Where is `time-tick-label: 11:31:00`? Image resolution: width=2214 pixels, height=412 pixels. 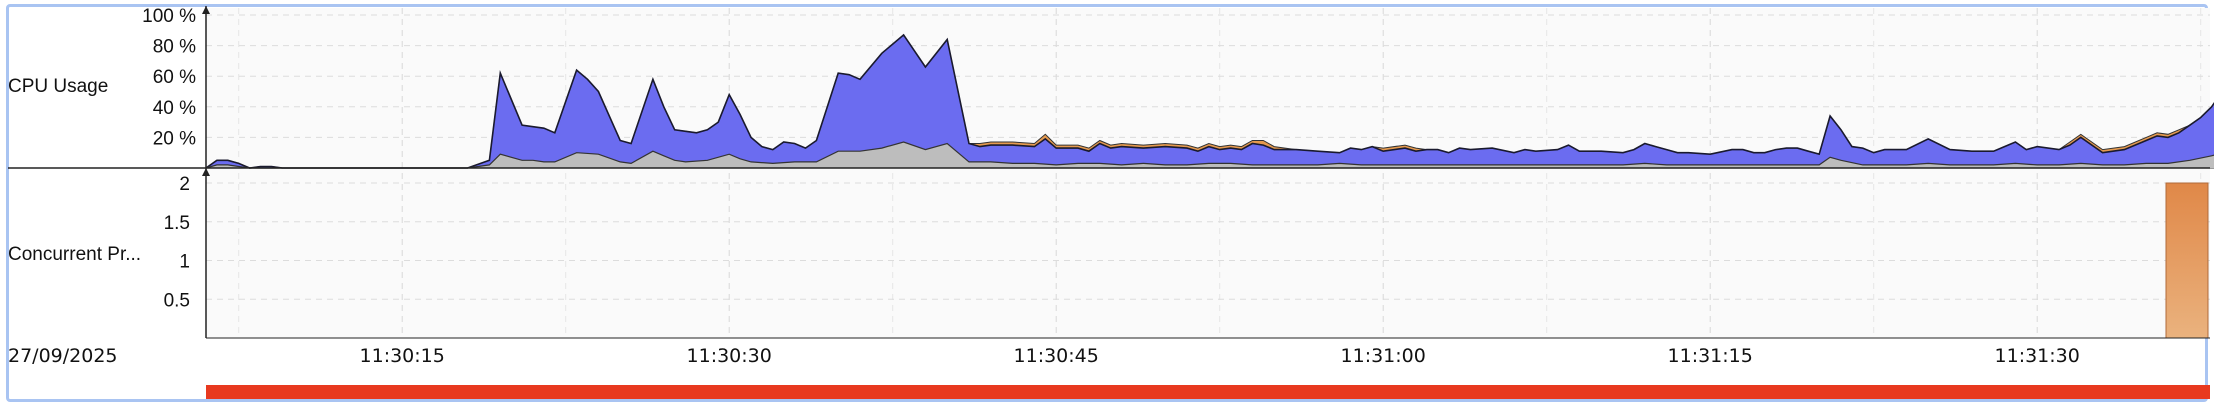 time-tick-label: 11:31:00 is located at coordinates (1383, 356).